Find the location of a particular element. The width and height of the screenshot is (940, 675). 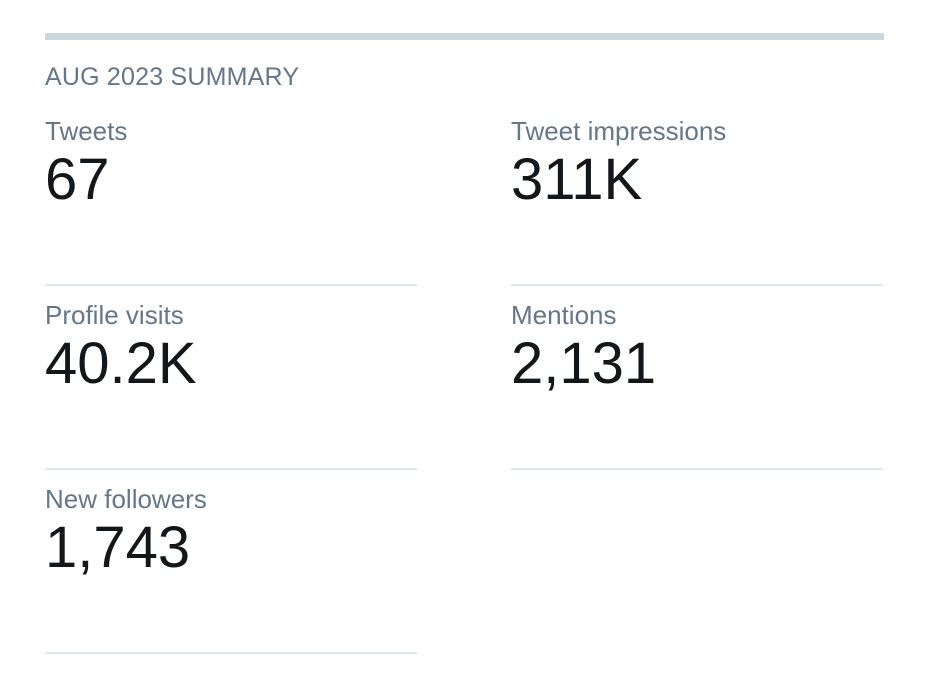

stat-label: Profile visits is located at coordinates (114, 315).